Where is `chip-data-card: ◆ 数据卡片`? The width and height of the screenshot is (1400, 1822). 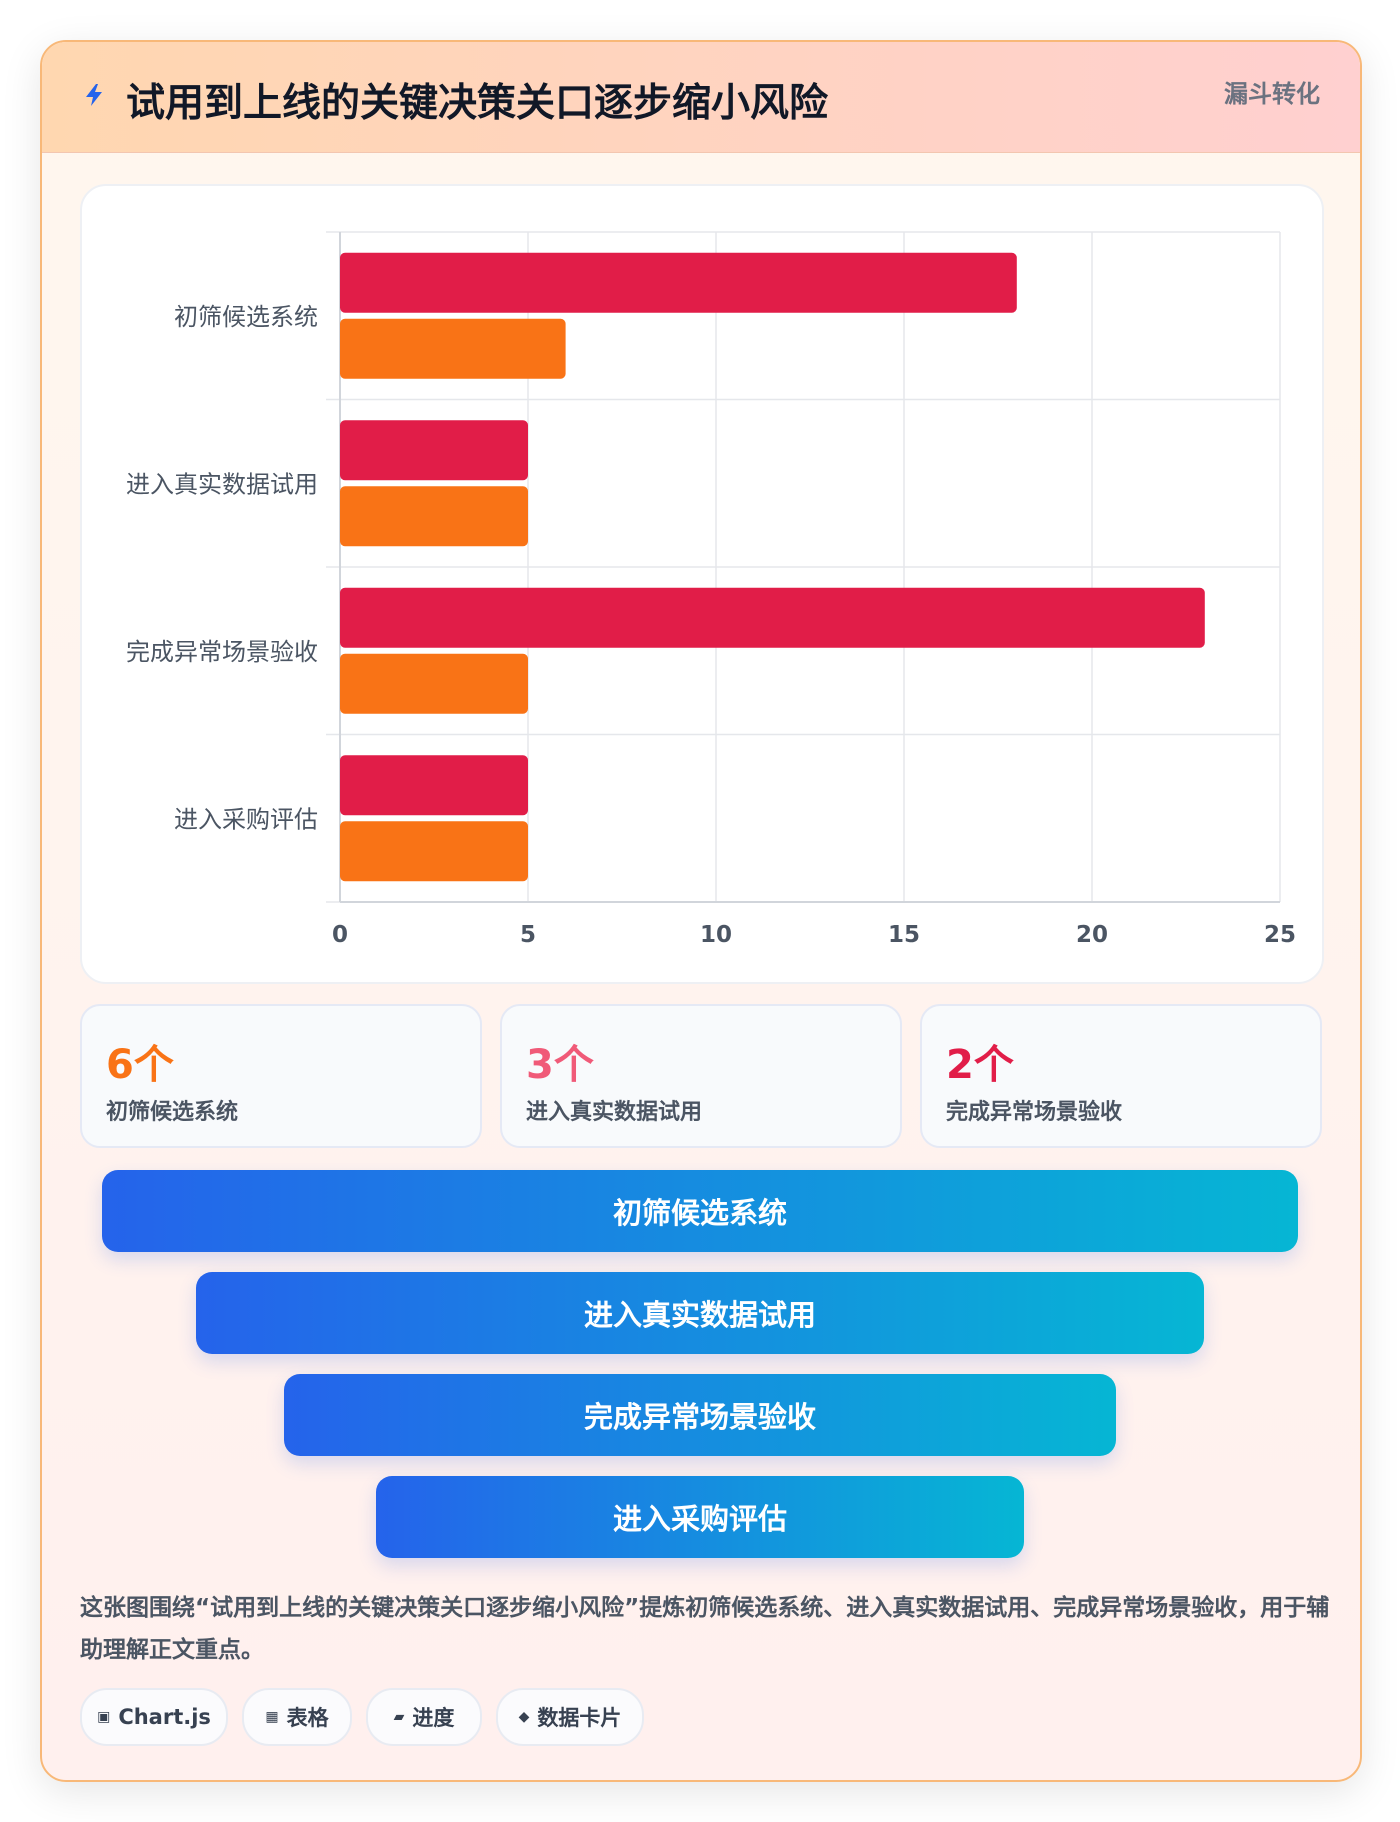
chip-data-card: ◆ 数据卡片 is located at coordinates (570, 1717).